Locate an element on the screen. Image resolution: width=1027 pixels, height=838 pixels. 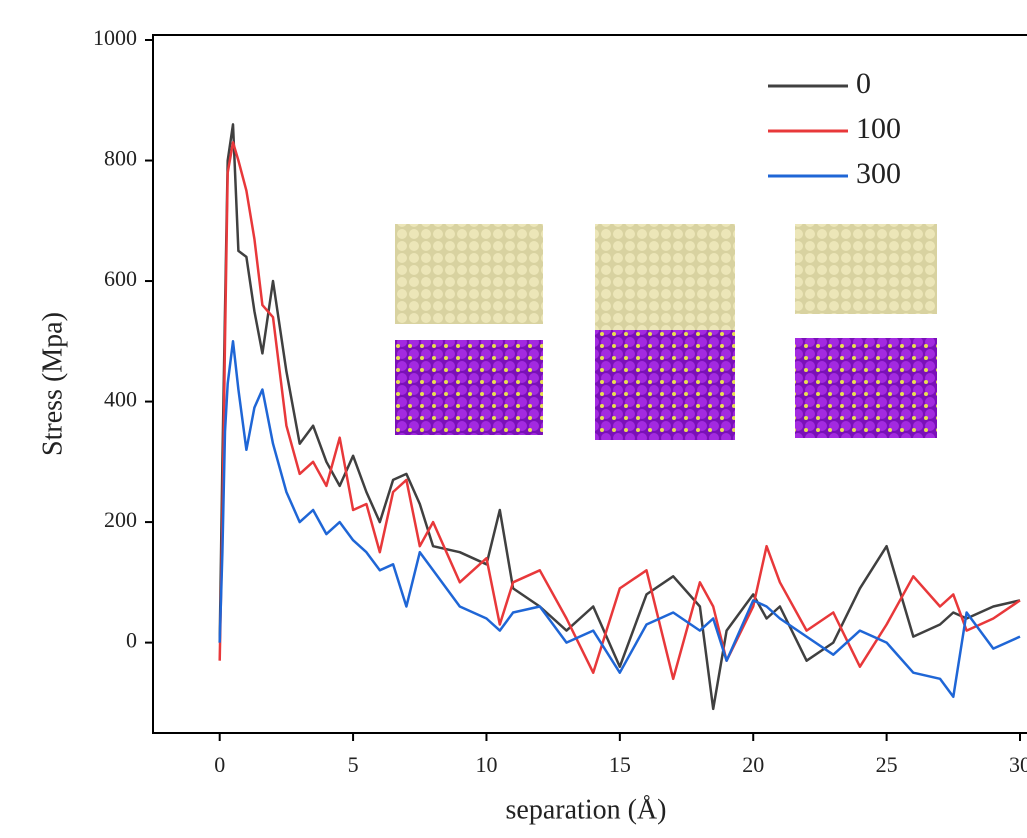
y-tick-label: 0 is located at coordinates (131, 640).